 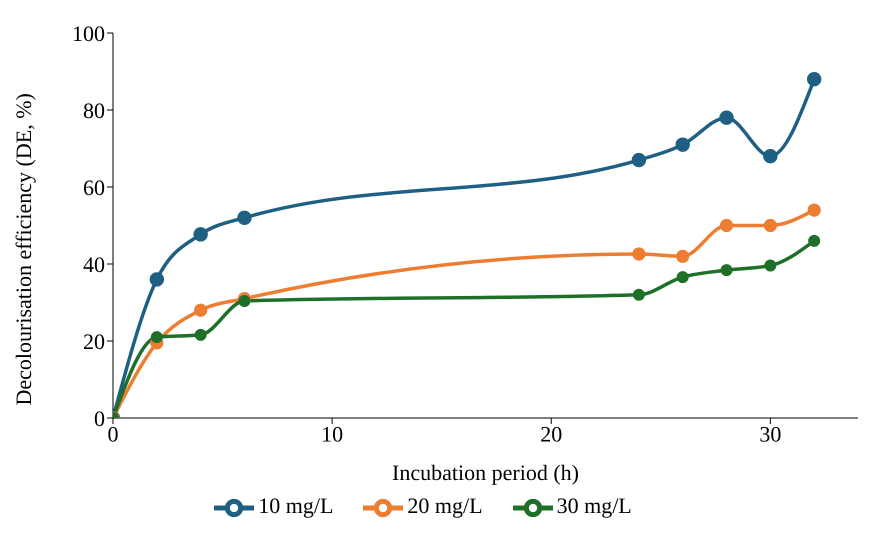 What do you see at coordinates (94, 187) in the screenshot?
I see `y-tick-label: 60` at bounding box center [94, 187].